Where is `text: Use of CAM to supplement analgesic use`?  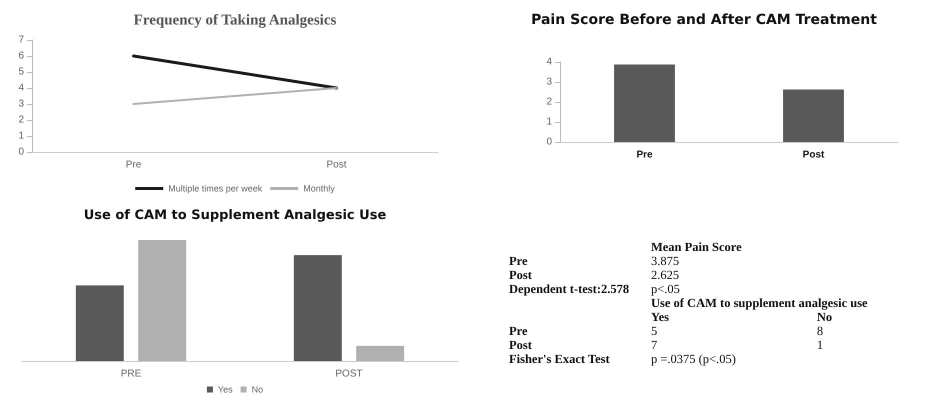 text: Use of CAM to supplement analgesic use is located at coordinates (759, 303).